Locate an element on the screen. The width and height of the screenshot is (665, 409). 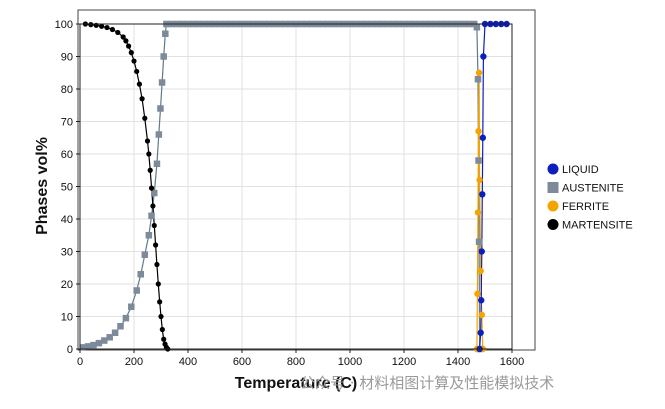
y-tick-label-2: 20 is located at coordinates (67, 285).